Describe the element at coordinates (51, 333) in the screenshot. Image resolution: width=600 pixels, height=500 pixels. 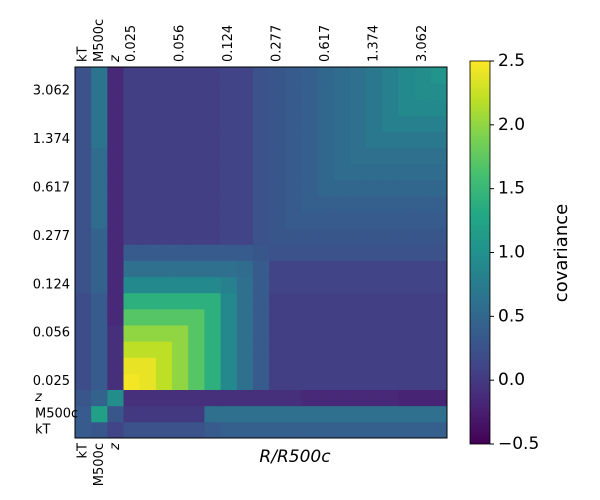
I see `y-tick-label: 0.056` at that location.